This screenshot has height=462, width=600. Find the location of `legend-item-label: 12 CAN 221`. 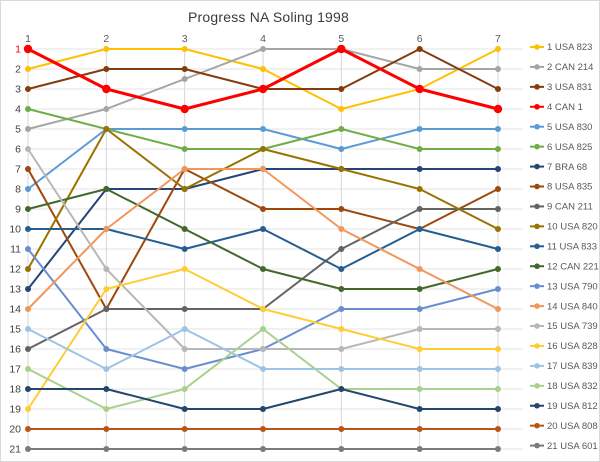

legend-item-label: 12 CAN 221 is located at coordinates (573, 266).